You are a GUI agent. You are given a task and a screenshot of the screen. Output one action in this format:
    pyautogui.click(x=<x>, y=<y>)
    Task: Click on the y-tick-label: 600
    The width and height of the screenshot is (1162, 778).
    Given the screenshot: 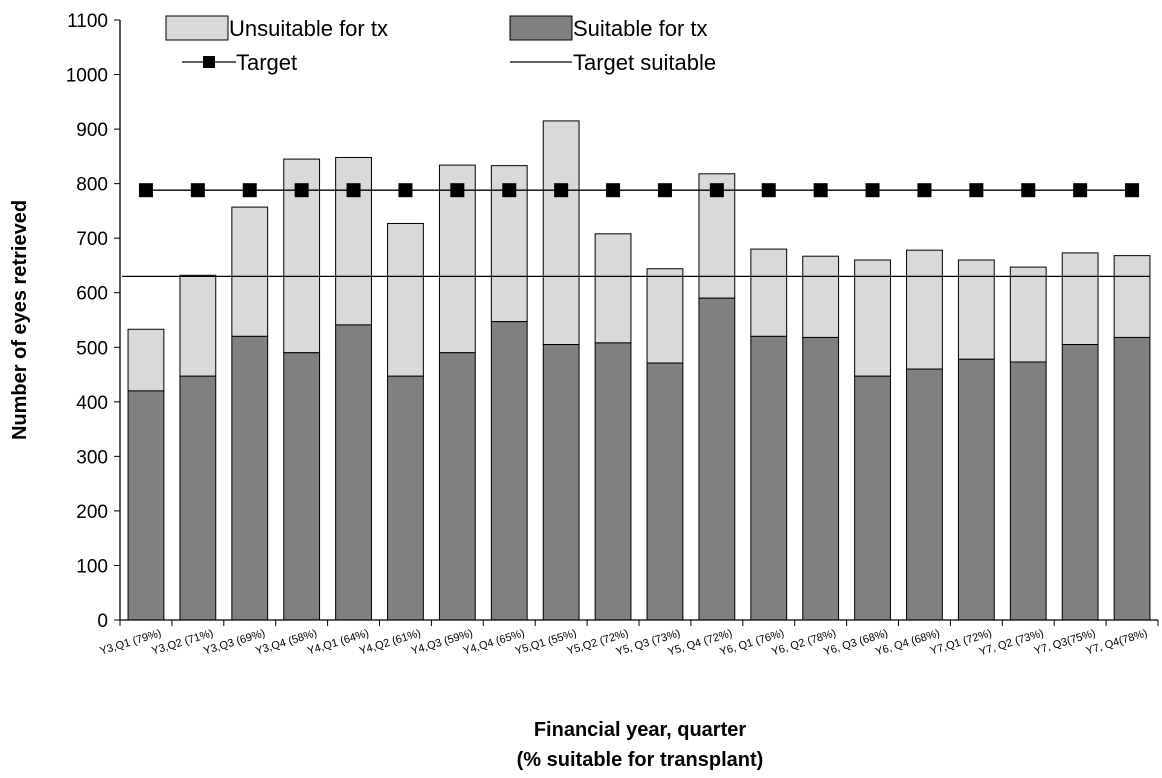 What is the action you would take?
    pyautogui.click(x=92, y=294)
    